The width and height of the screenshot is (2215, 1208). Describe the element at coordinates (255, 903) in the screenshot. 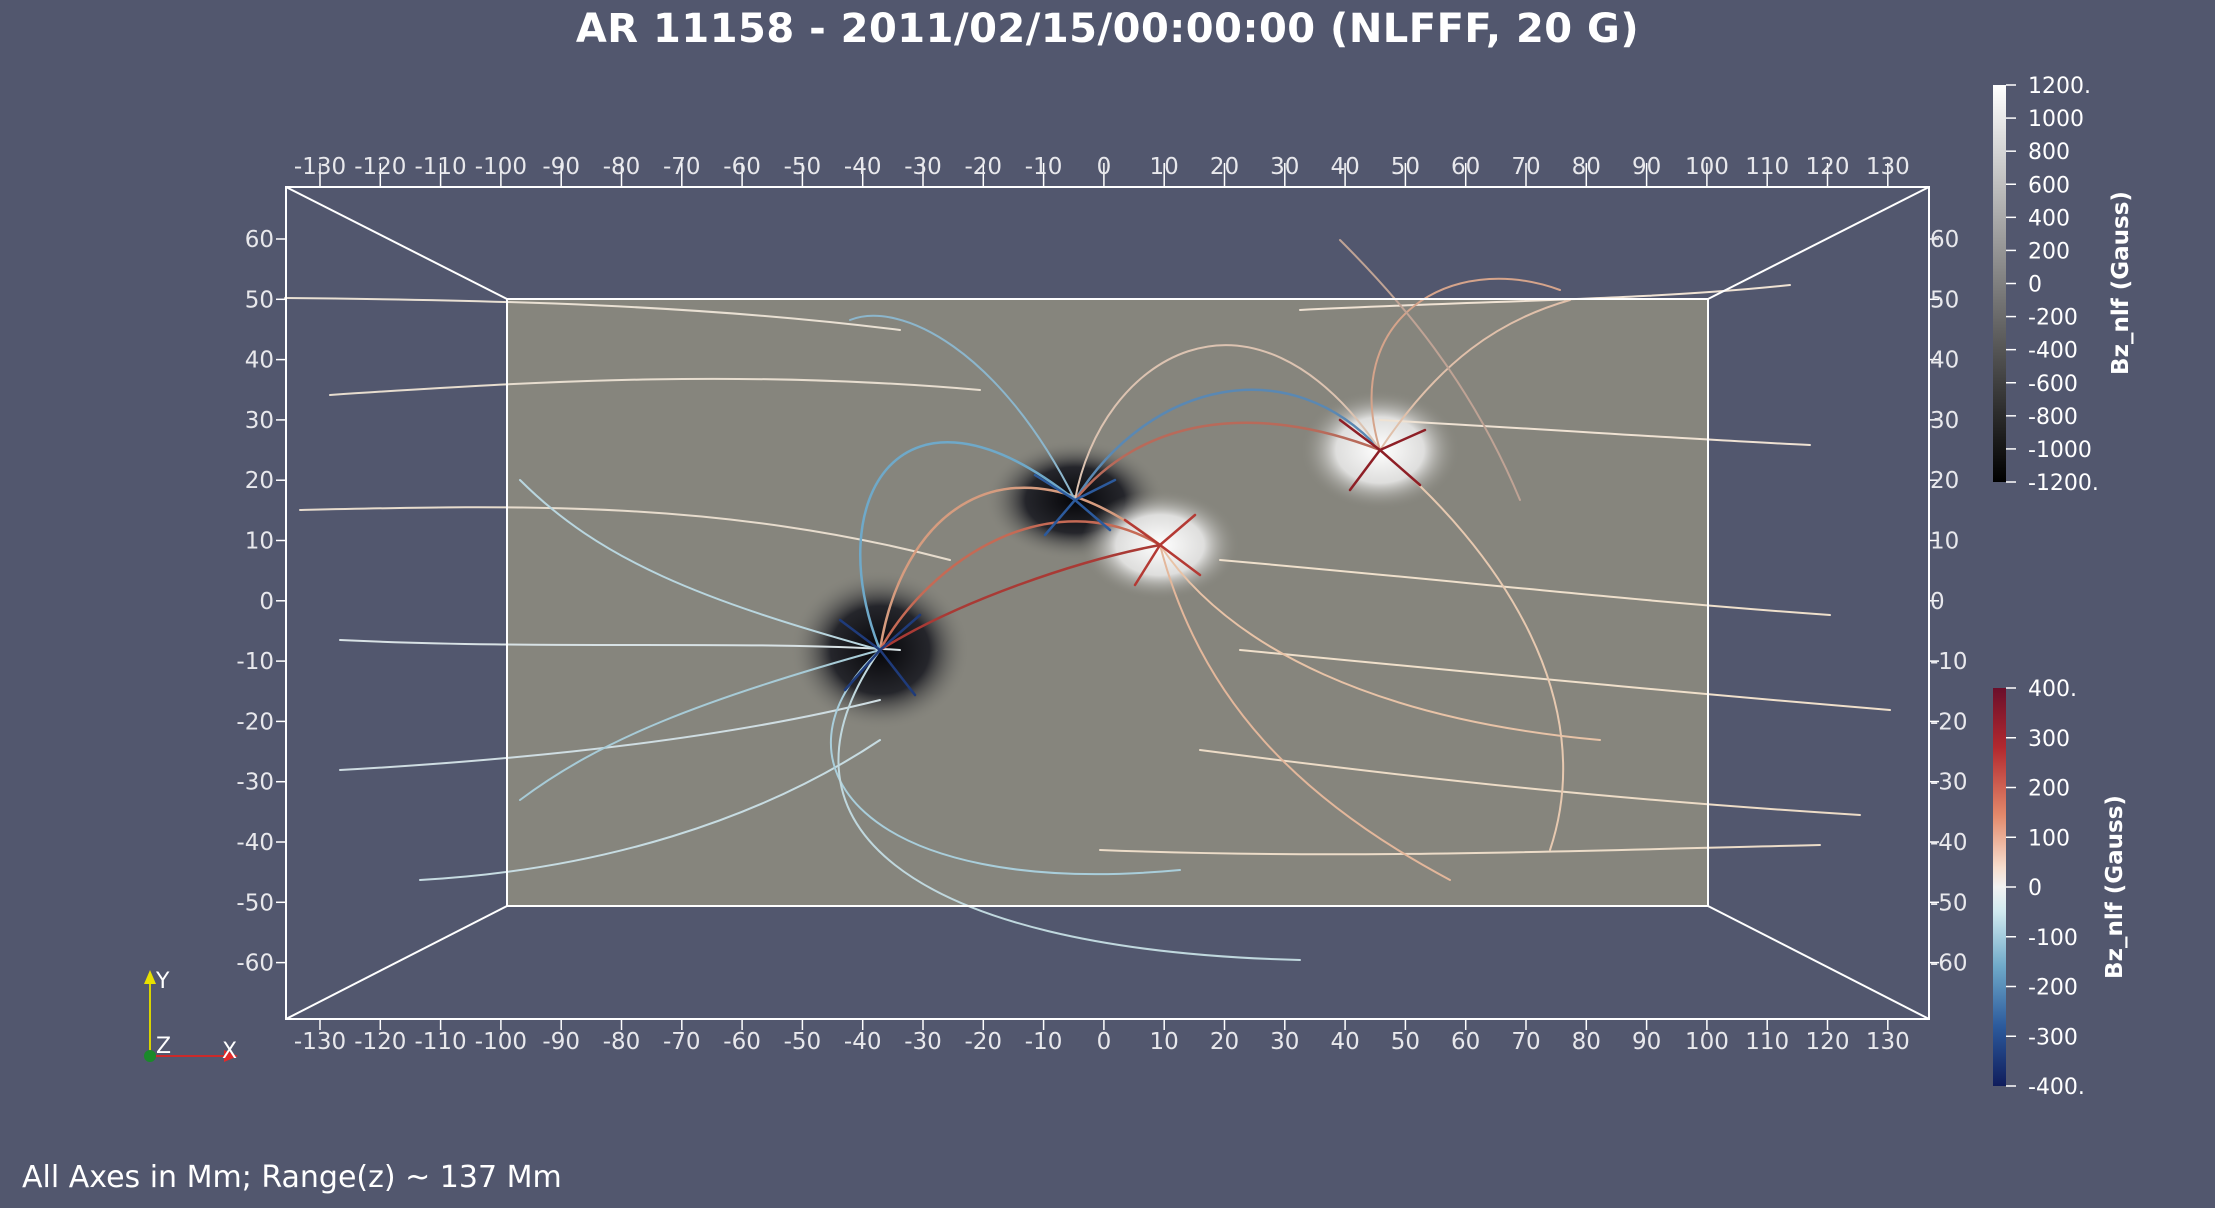

I see `y-tick-label: -50` at that location.